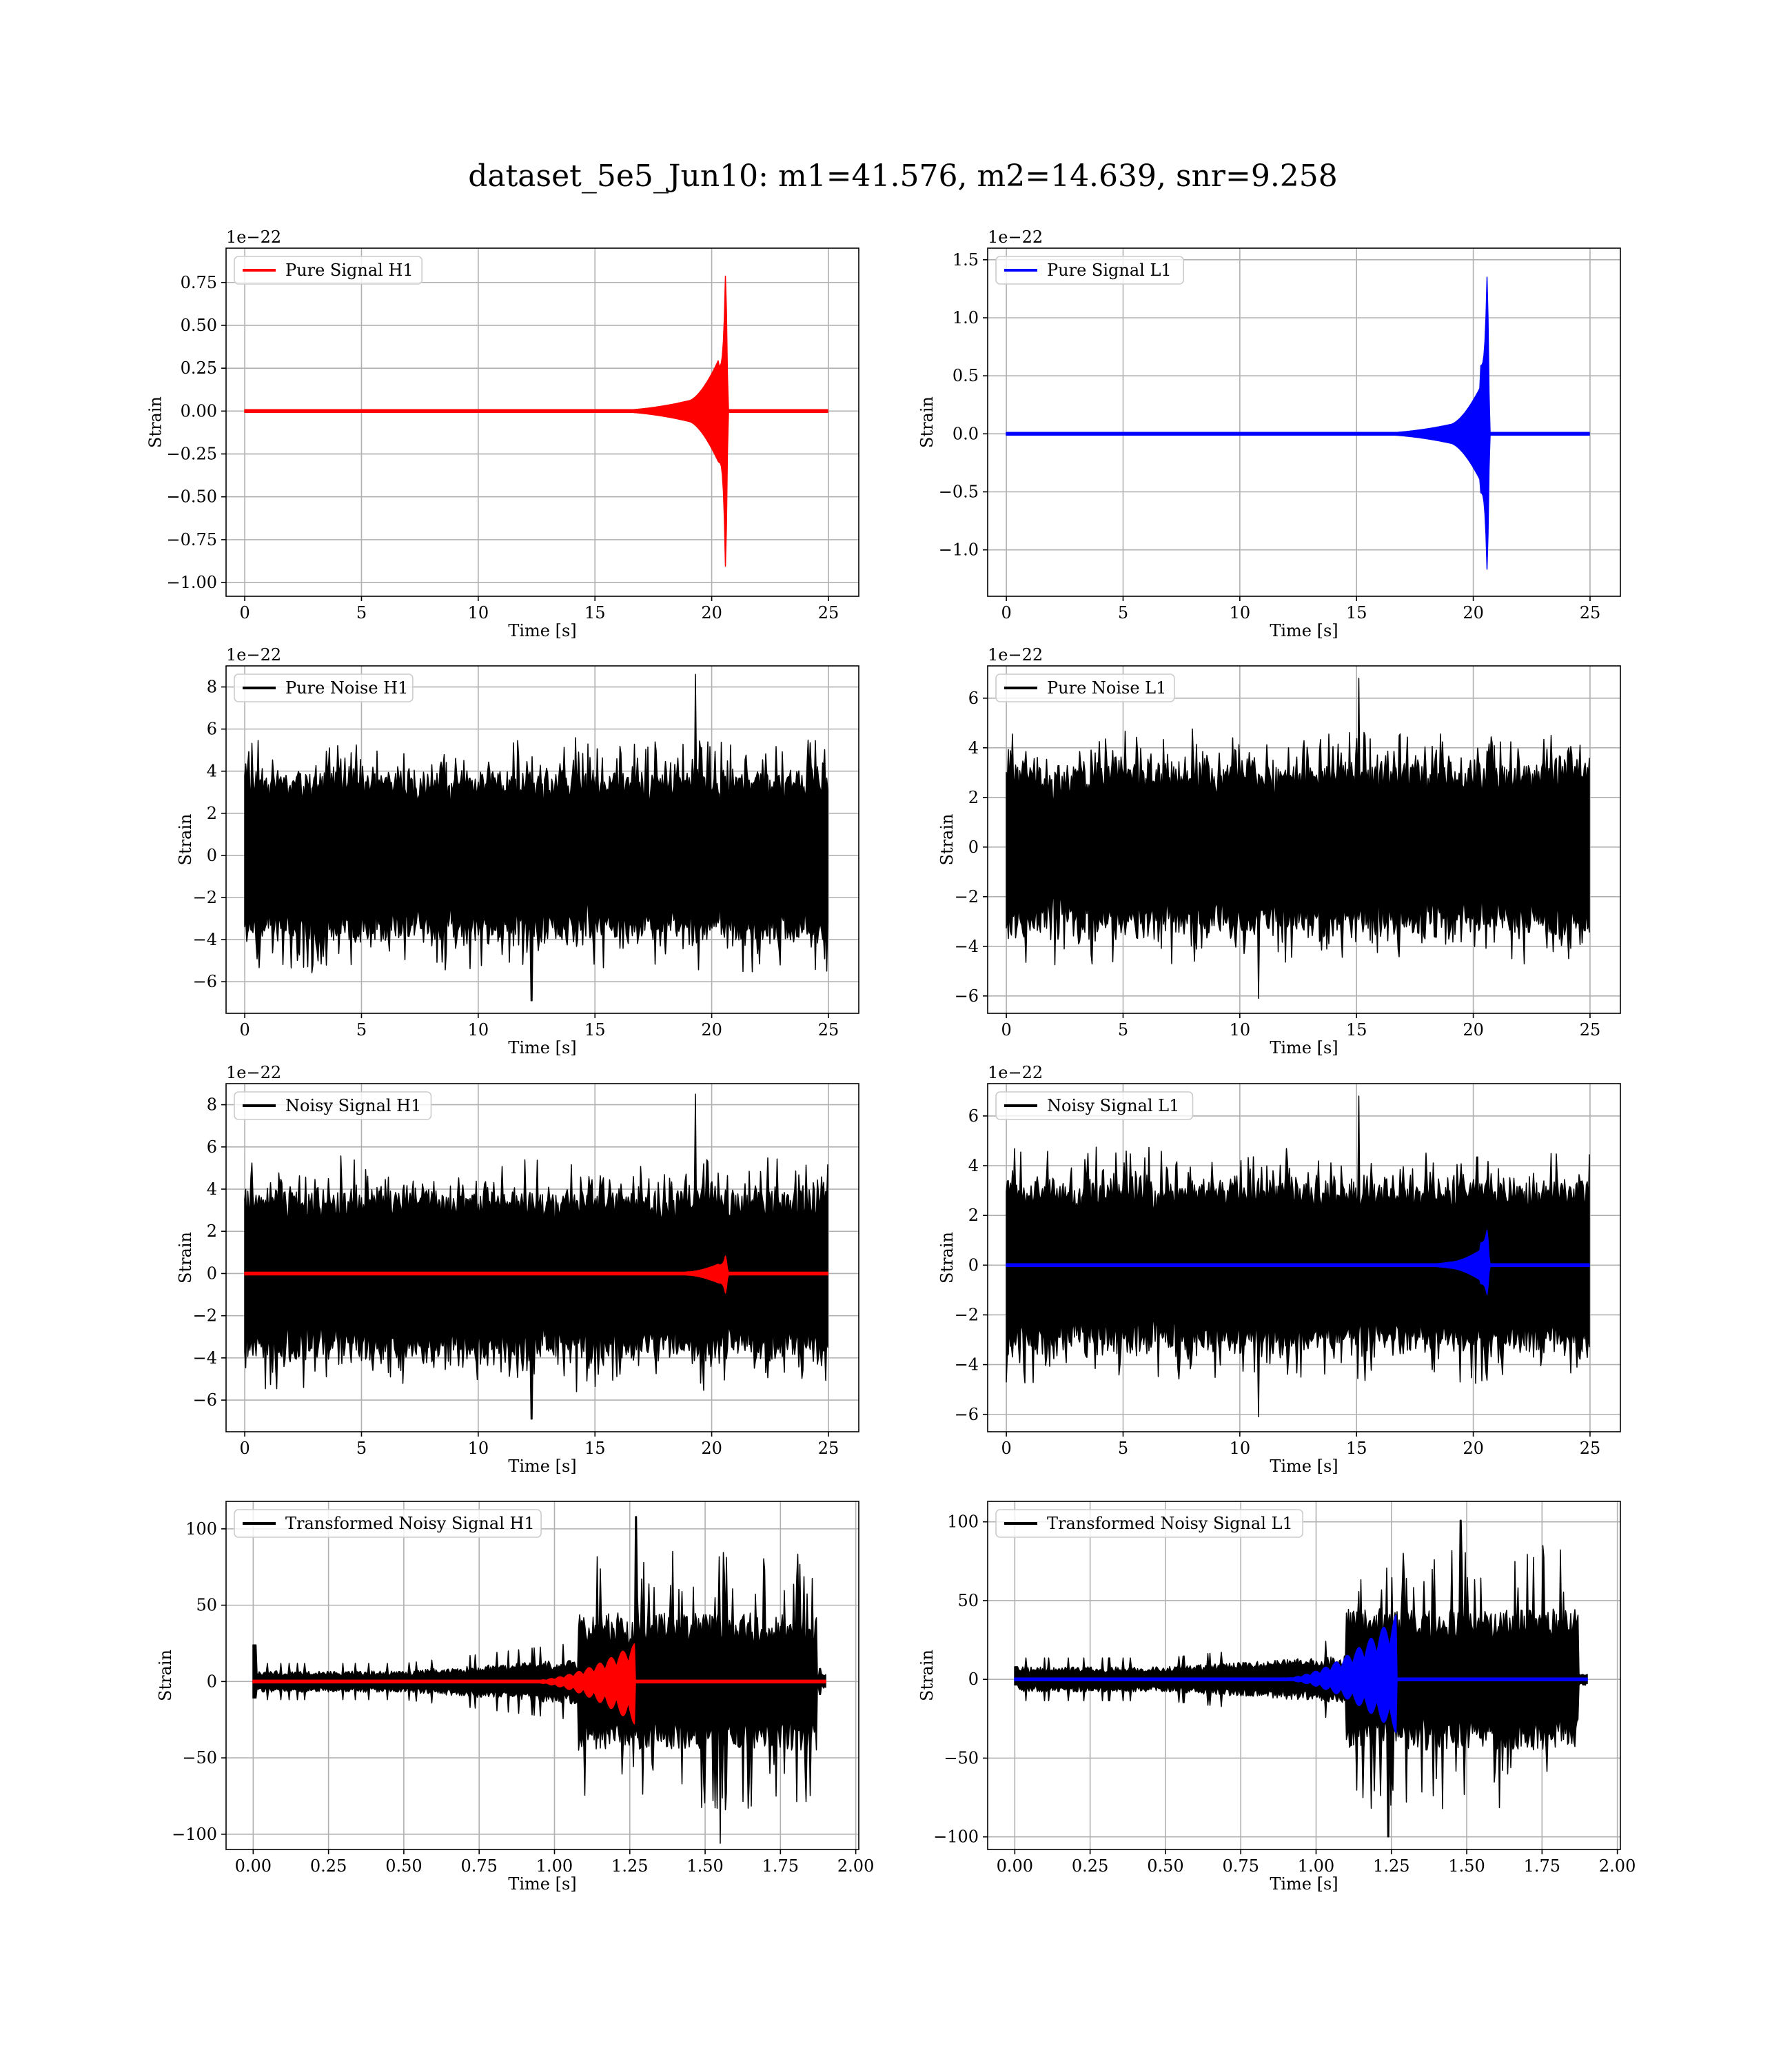  I want to click on y-tick-label: −50, so click(199, 1757).